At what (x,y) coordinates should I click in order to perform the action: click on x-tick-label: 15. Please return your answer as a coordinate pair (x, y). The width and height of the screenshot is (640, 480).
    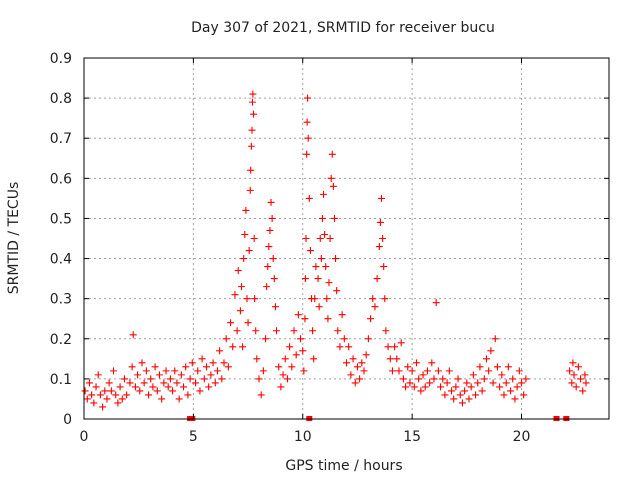
    Looking at the image, I should click on (412, 437).